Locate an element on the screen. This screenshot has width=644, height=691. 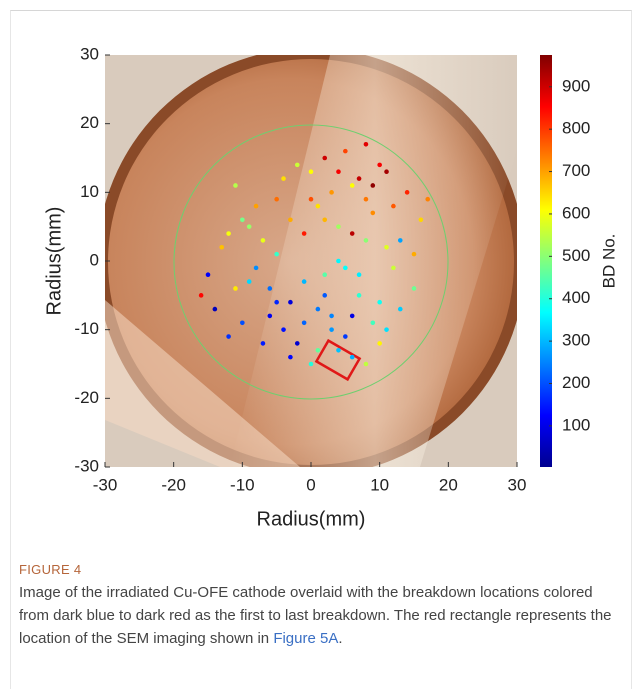
y-tick-label: -10 is located at coordinates (86, 328).